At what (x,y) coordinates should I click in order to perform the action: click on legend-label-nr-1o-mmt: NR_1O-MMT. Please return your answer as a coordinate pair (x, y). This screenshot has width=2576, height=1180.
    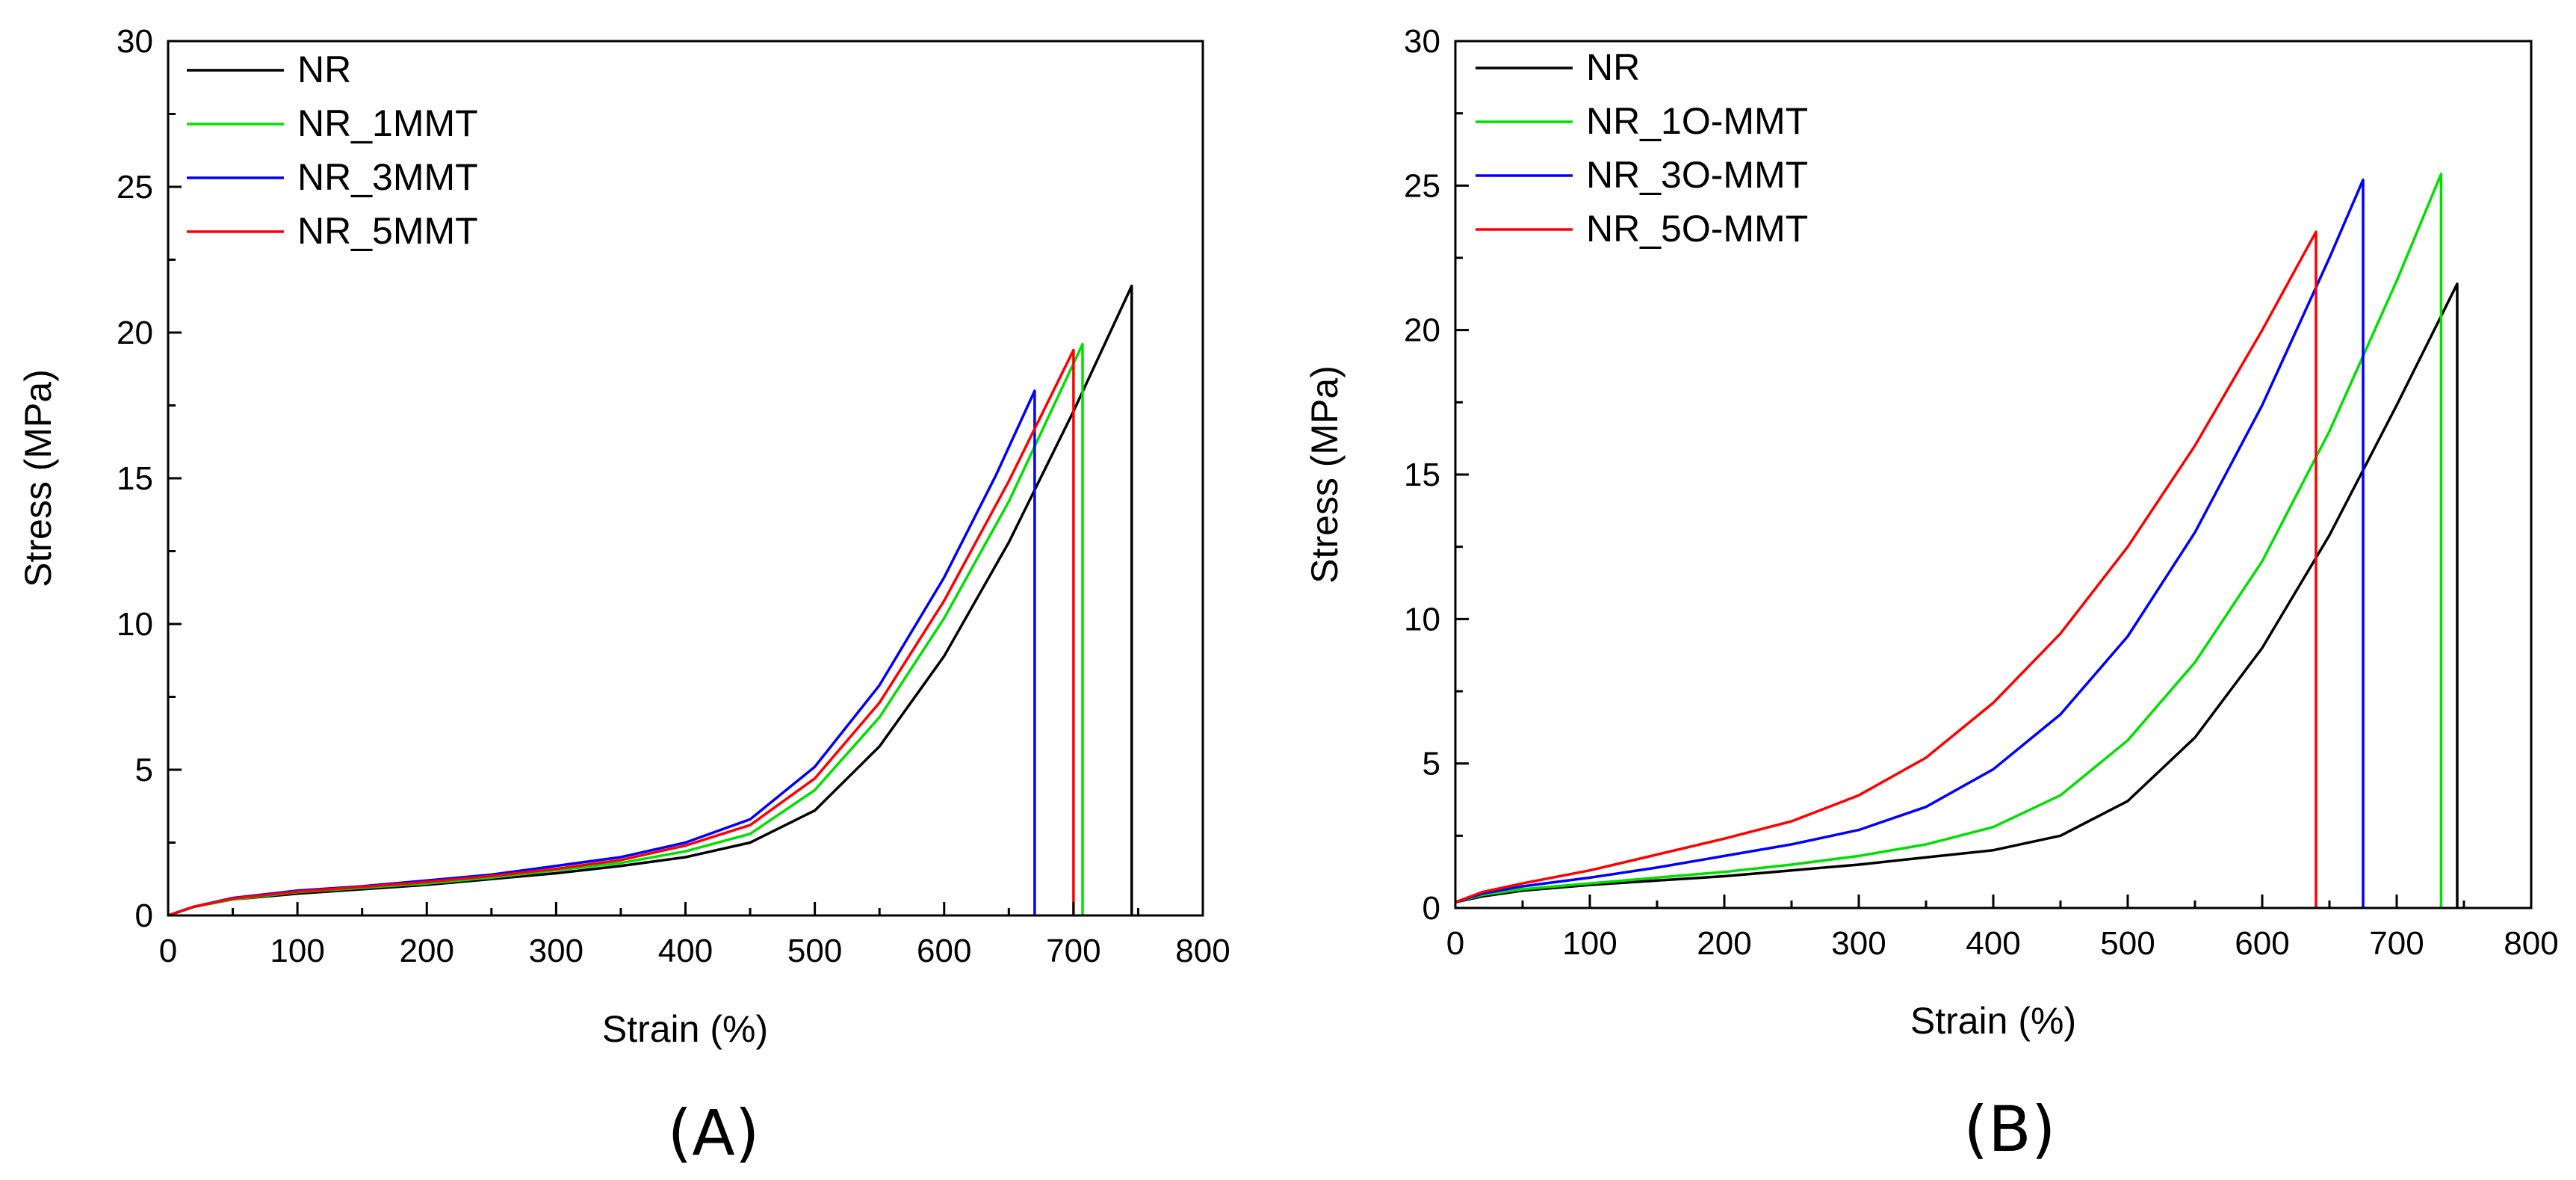
    Looking at the image, I should click on (1697, 121).